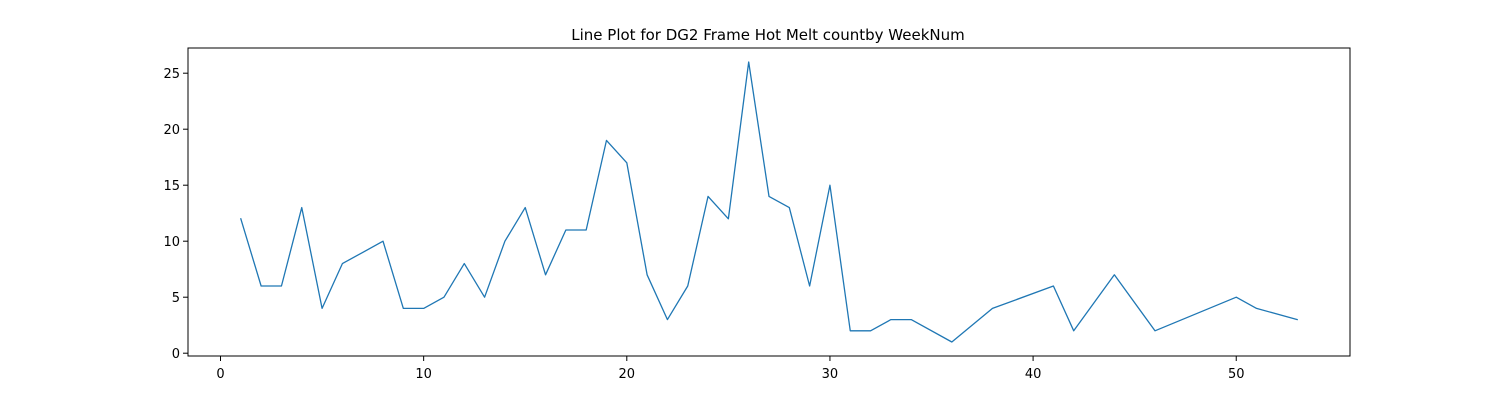  What do you see at coordinates (830, 374) in the screenshot?
I see `x-tick-label: 30` at bounding box center [830, 374].